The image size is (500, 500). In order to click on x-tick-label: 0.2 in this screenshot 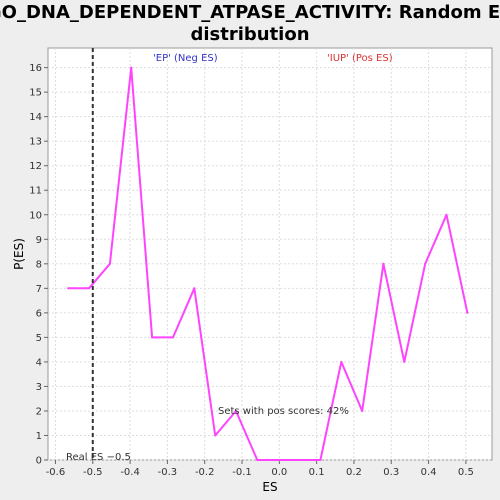, I will do `click(354, 472)`.